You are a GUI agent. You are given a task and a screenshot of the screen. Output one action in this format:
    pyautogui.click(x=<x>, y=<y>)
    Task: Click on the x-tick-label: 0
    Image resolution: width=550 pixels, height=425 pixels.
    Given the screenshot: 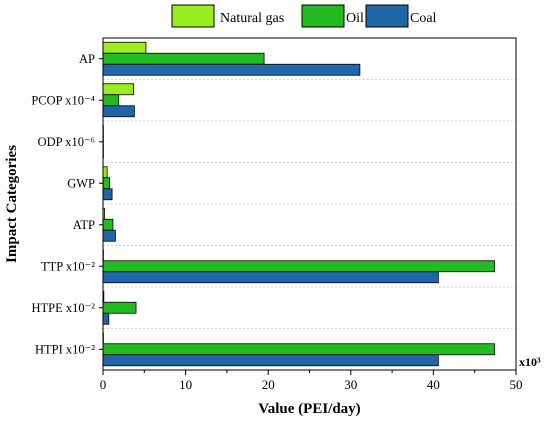 What is the action you would take?
    pyautogui.click(x=103, y=384)
    